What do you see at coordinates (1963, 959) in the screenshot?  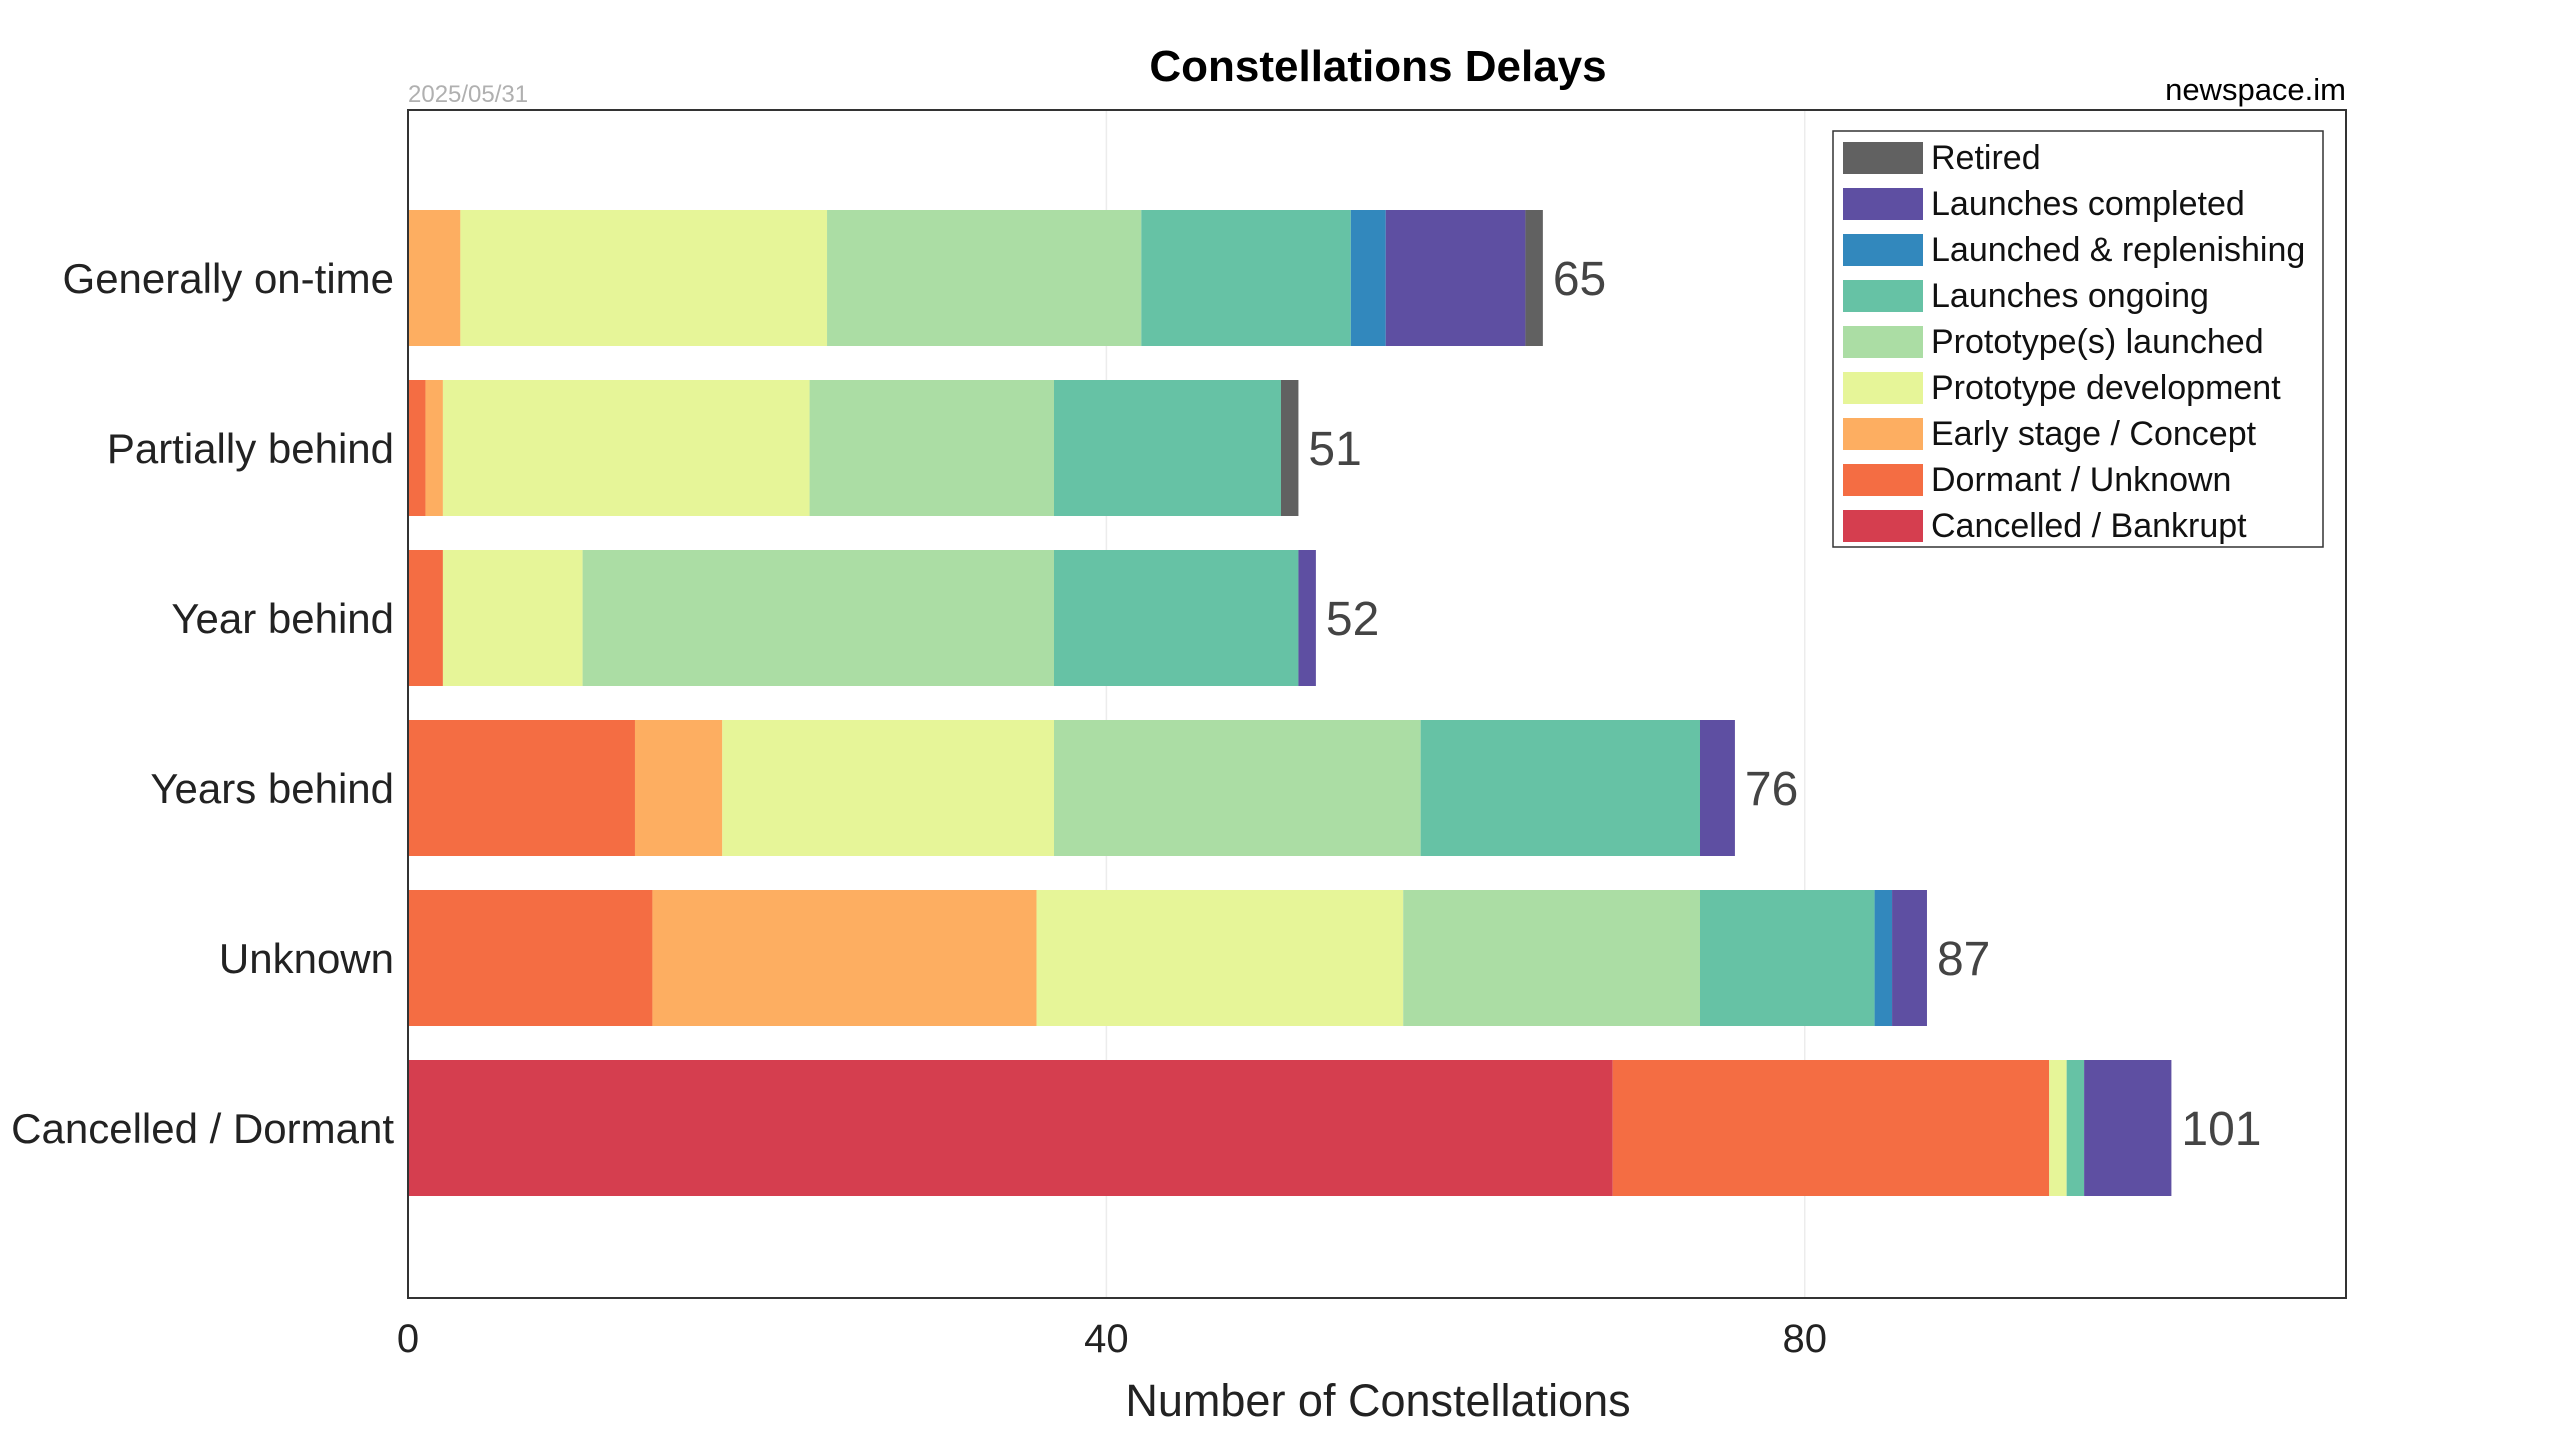 I see `bar-total-label: 87` at bounding box center [1963, 959].